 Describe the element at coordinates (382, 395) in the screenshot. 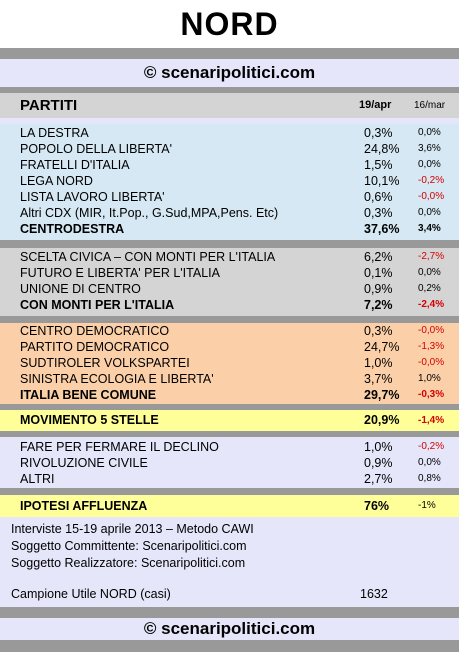

I see `value-current: 29,7%` at that location.